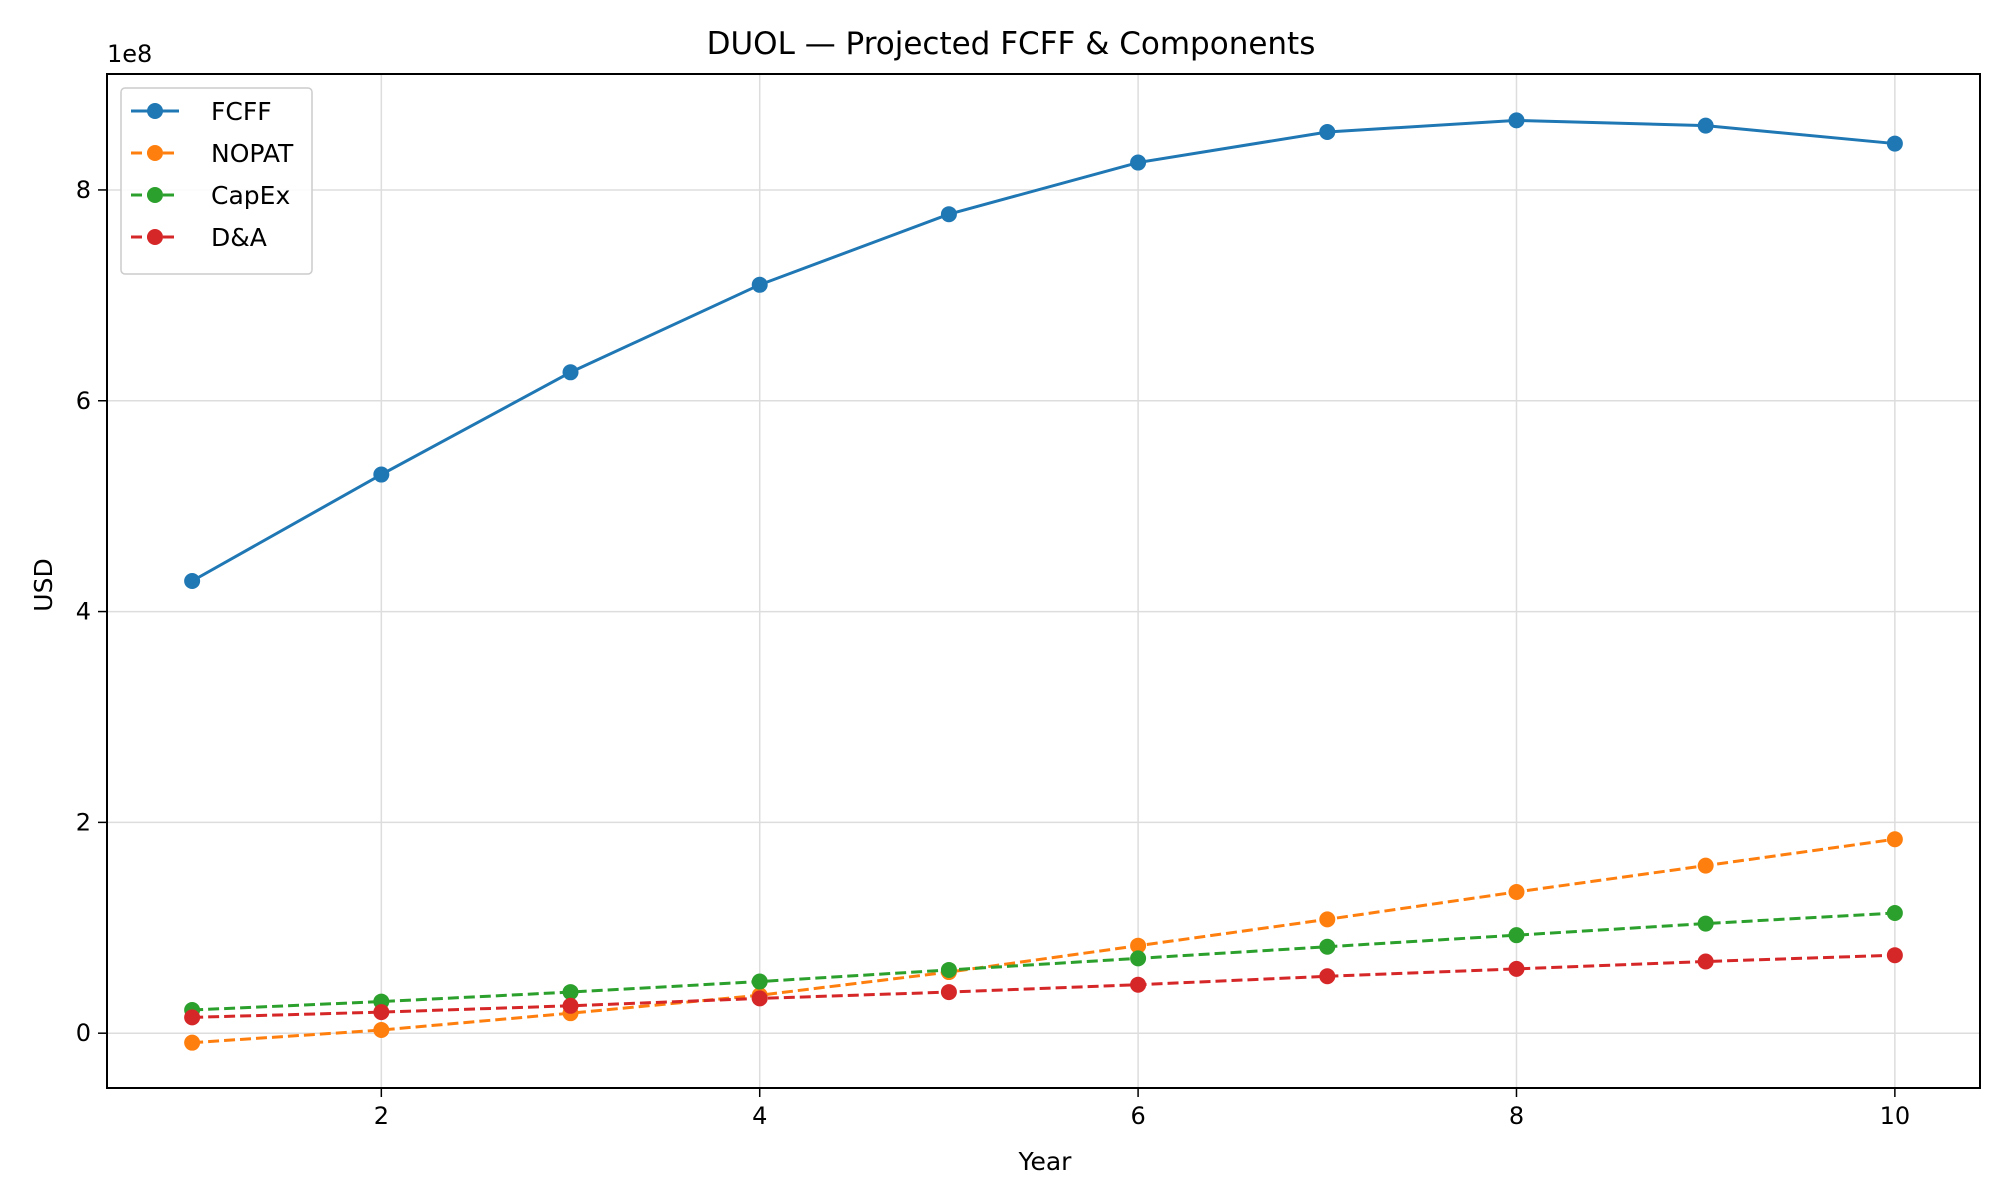 The height and width of the screenshot is (1200, 2000). What do you see at coordinates (155, 195) in the screenshot?
I see `legend-marker-capex` at bounding box center [155, 195].